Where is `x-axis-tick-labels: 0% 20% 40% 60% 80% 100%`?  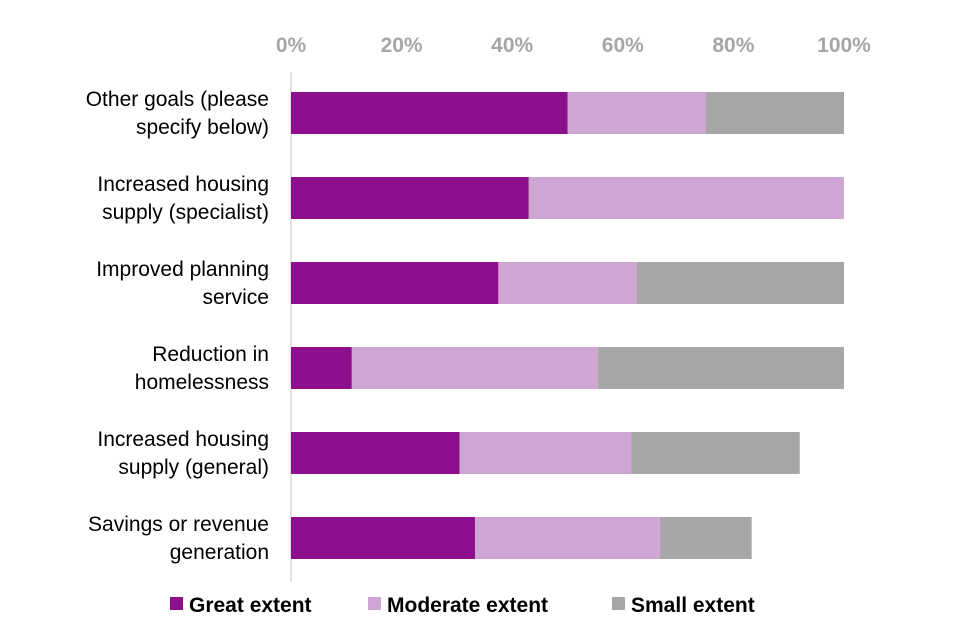 x-axis-tick-labels: 0% 20% 40% 60% 80% 100% is located at coordinates (573, 45).